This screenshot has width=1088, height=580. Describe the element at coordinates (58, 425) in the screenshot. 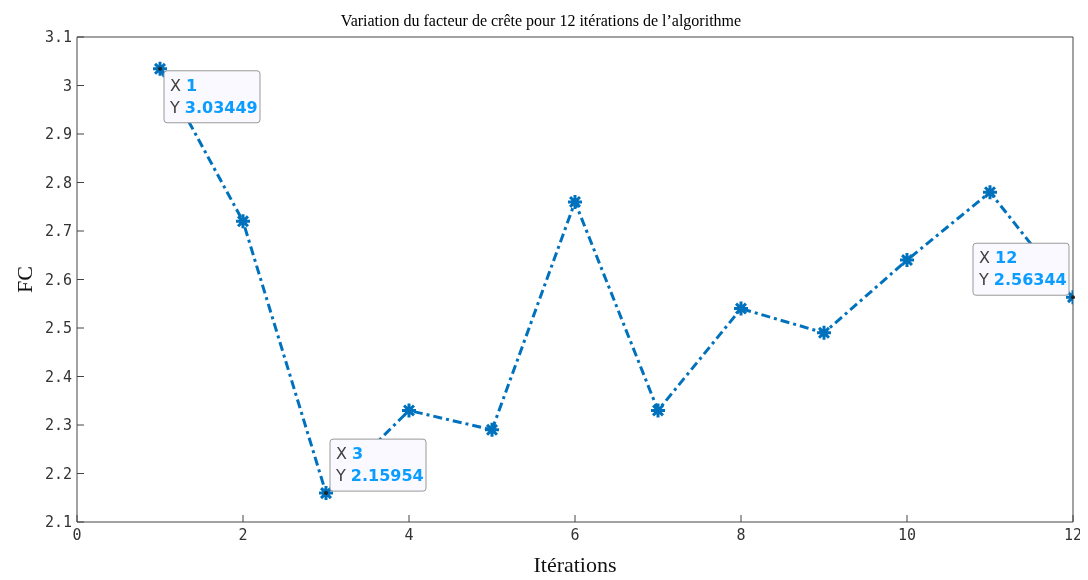

I see `y-tick-label: 2.3` at that location.